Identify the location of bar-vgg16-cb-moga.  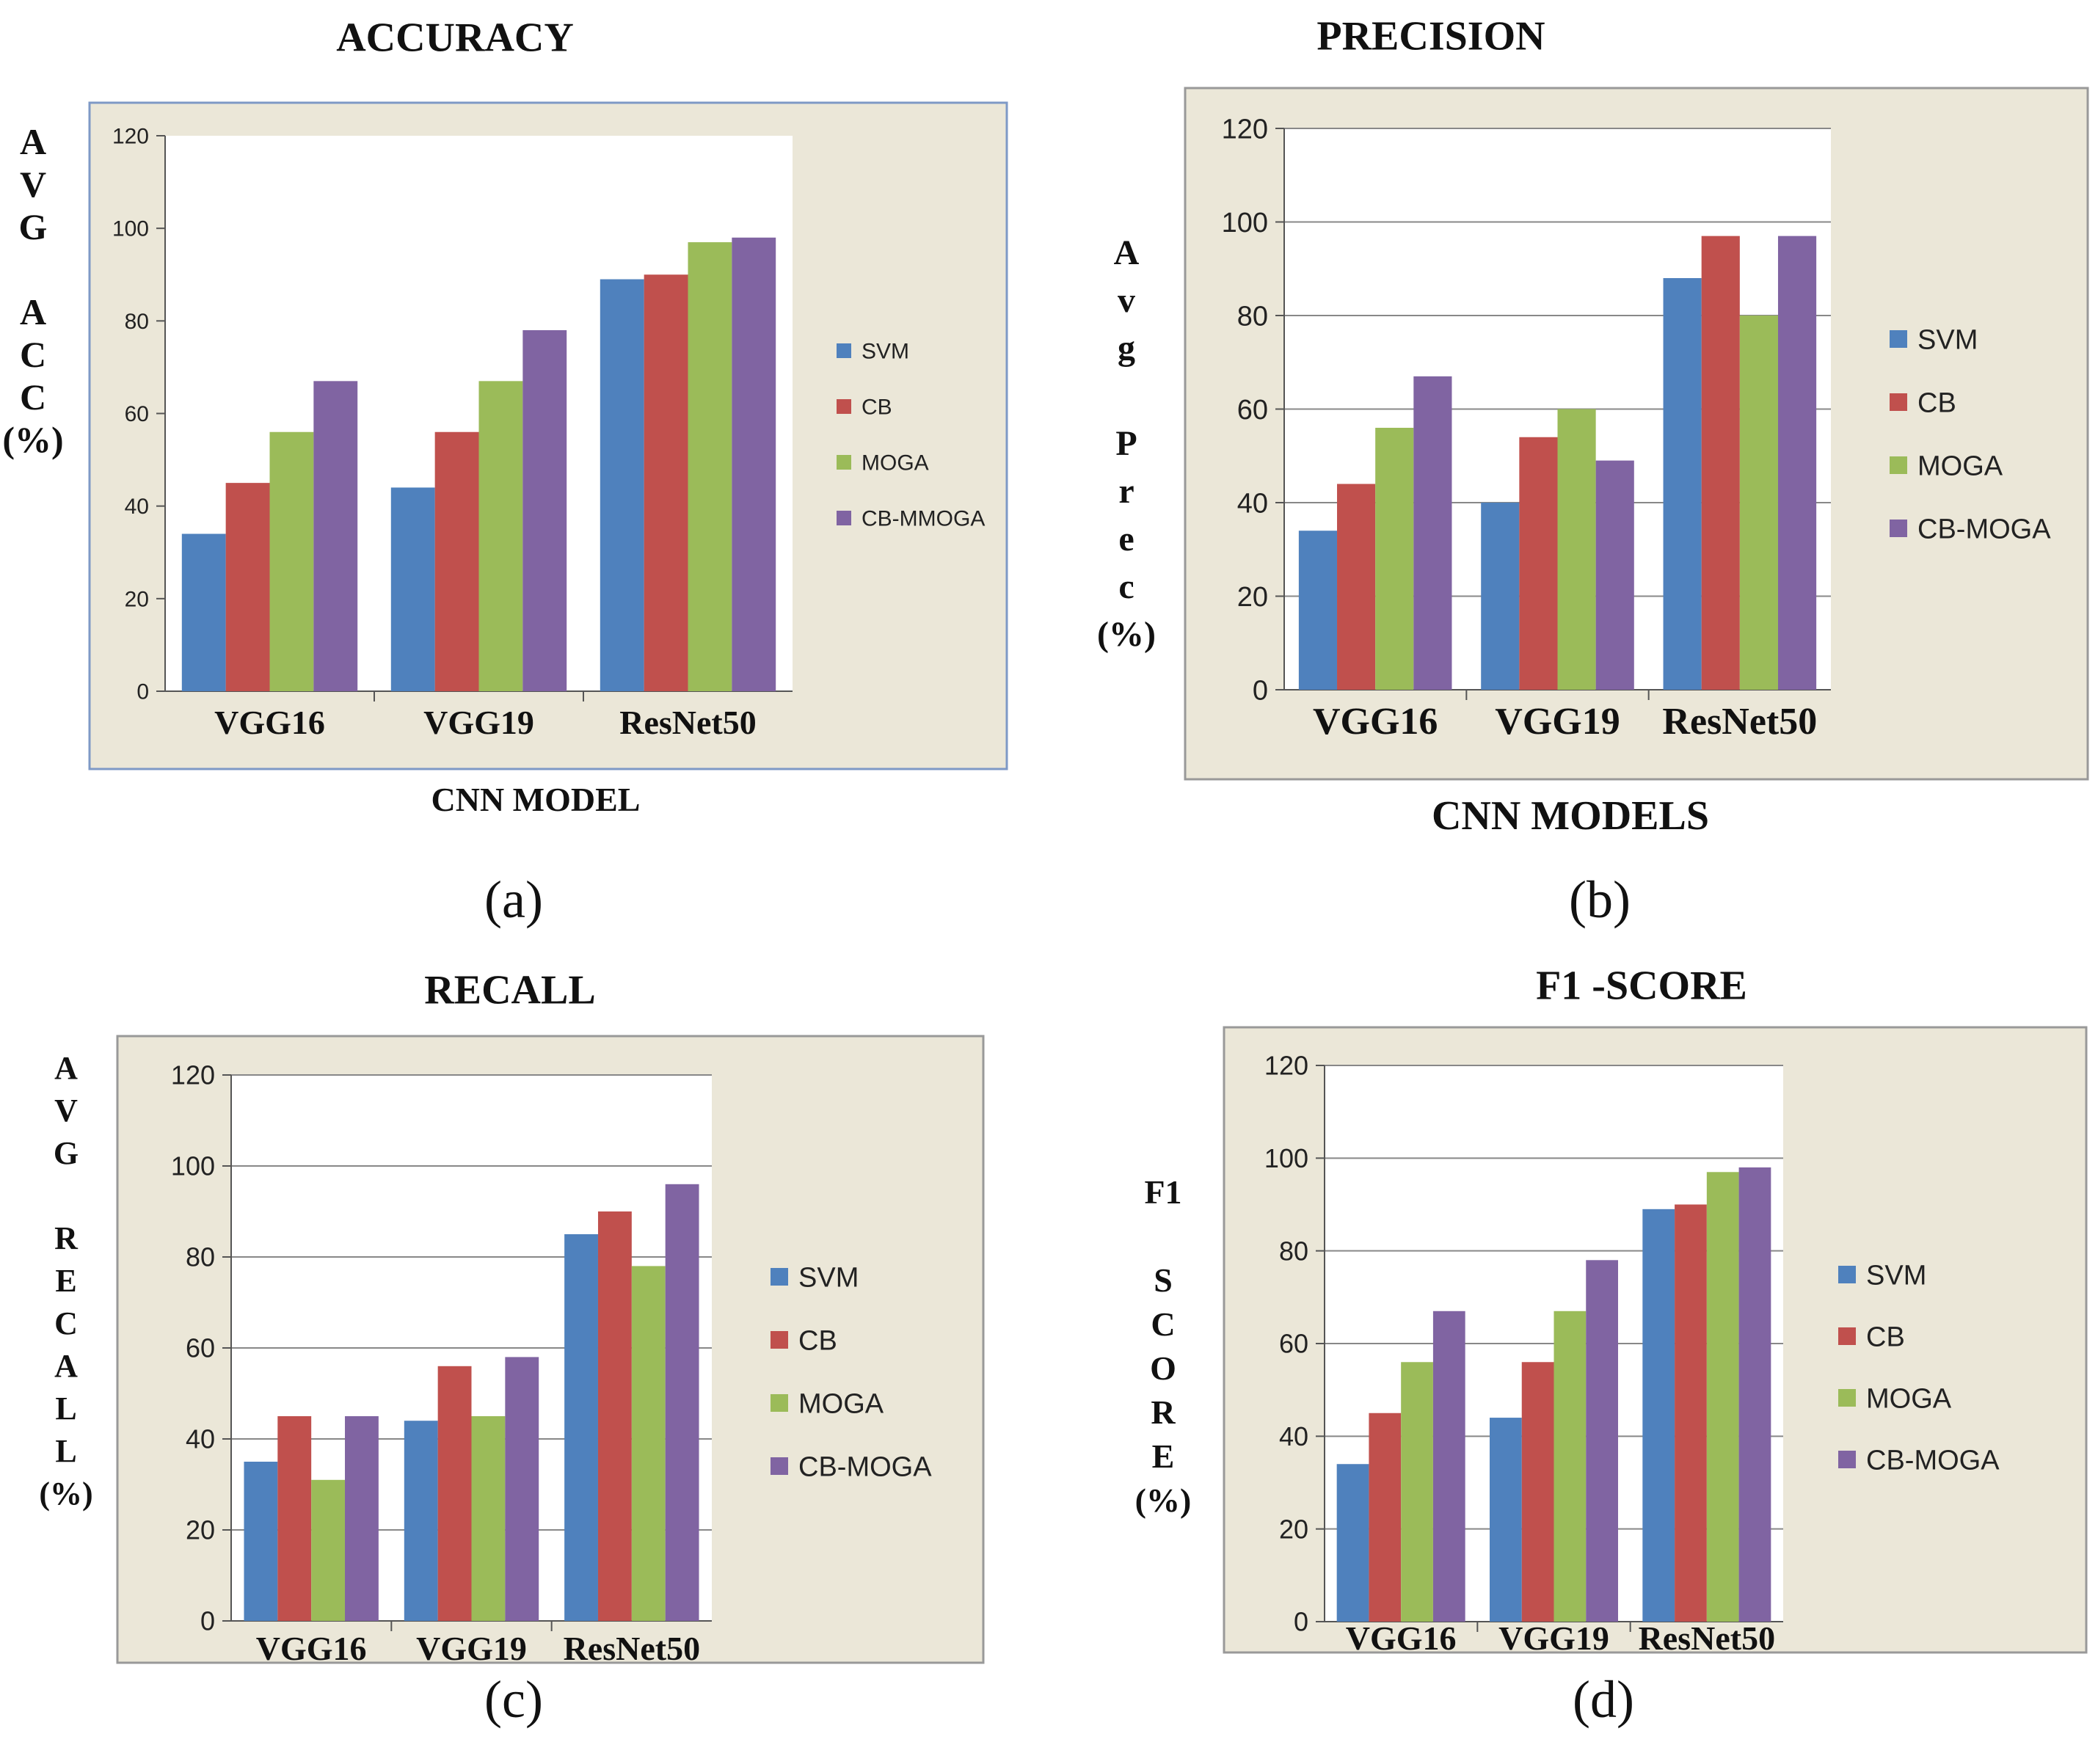
(362, 1519).